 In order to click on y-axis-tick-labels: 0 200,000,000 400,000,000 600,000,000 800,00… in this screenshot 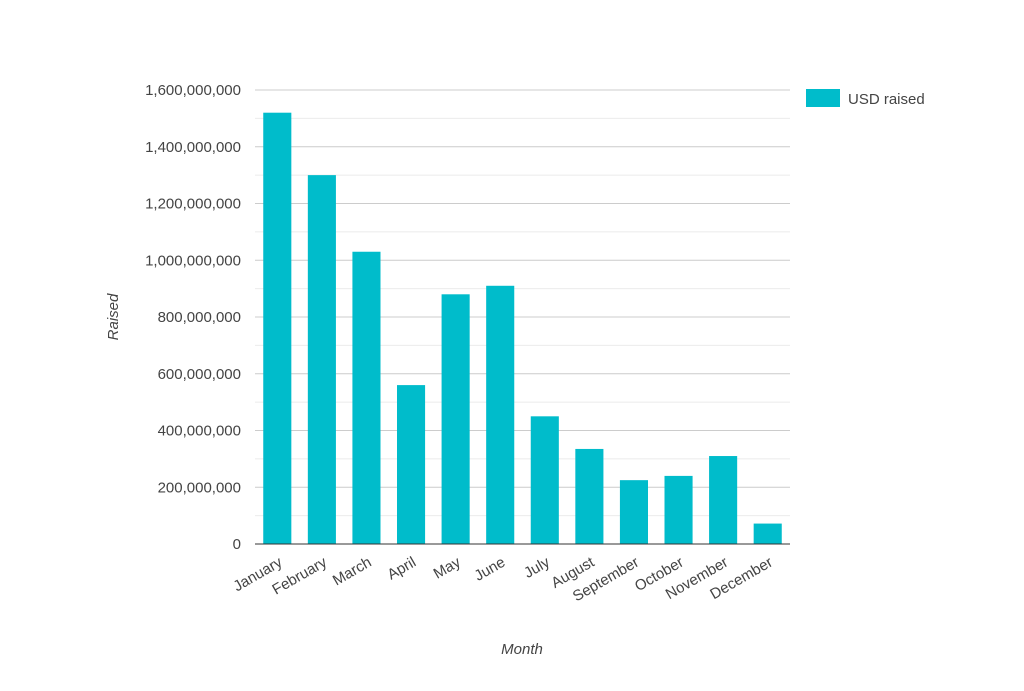, I will do `click(193, 317)`.